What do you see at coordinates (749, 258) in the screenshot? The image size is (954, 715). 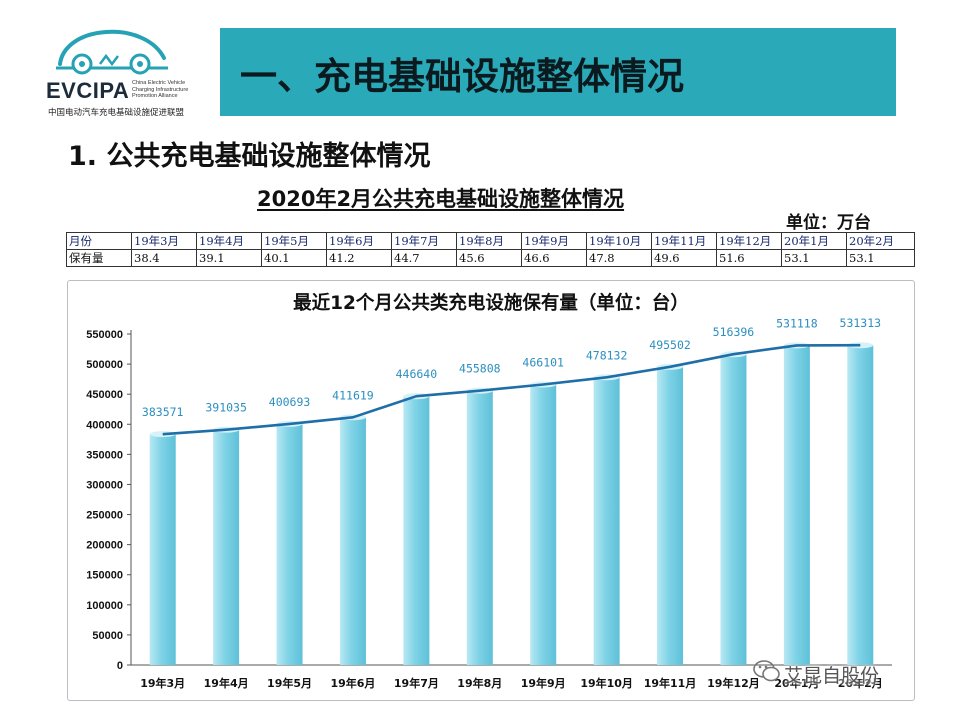 I see `value-cell: 51.6` at bounding box center [749, 258].